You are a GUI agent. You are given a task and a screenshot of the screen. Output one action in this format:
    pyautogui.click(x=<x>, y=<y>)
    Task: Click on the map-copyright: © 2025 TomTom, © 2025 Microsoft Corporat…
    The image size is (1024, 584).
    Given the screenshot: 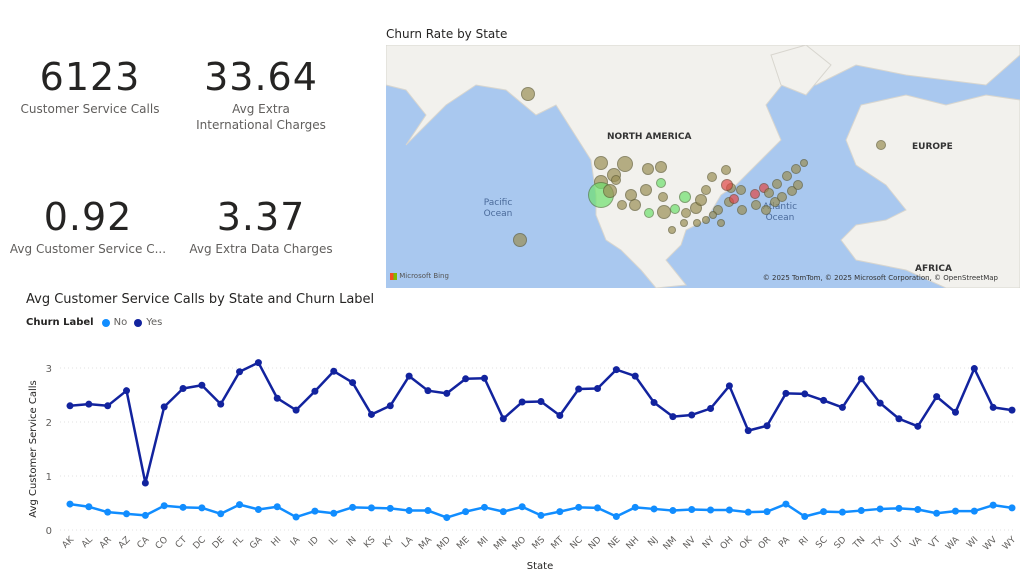 What is the action you would take?
    pyautogui.click(x=880, y=278)
    